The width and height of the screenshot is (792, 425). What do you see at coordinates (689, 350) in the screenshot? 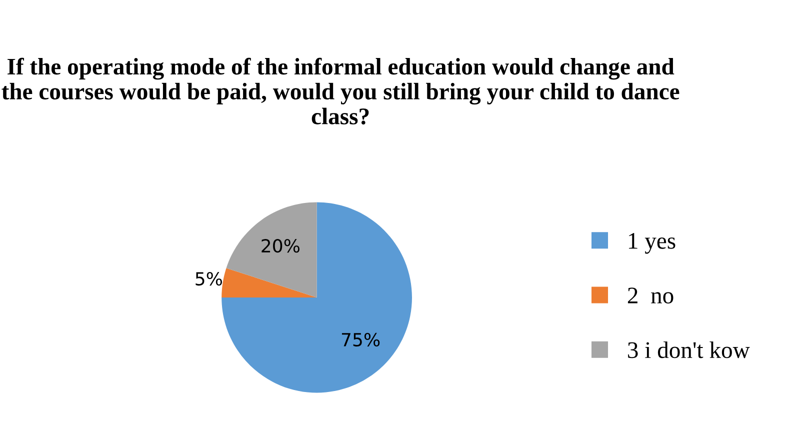
I see `legend-label: 3 i don't kow` at bounding box center [689, 350].